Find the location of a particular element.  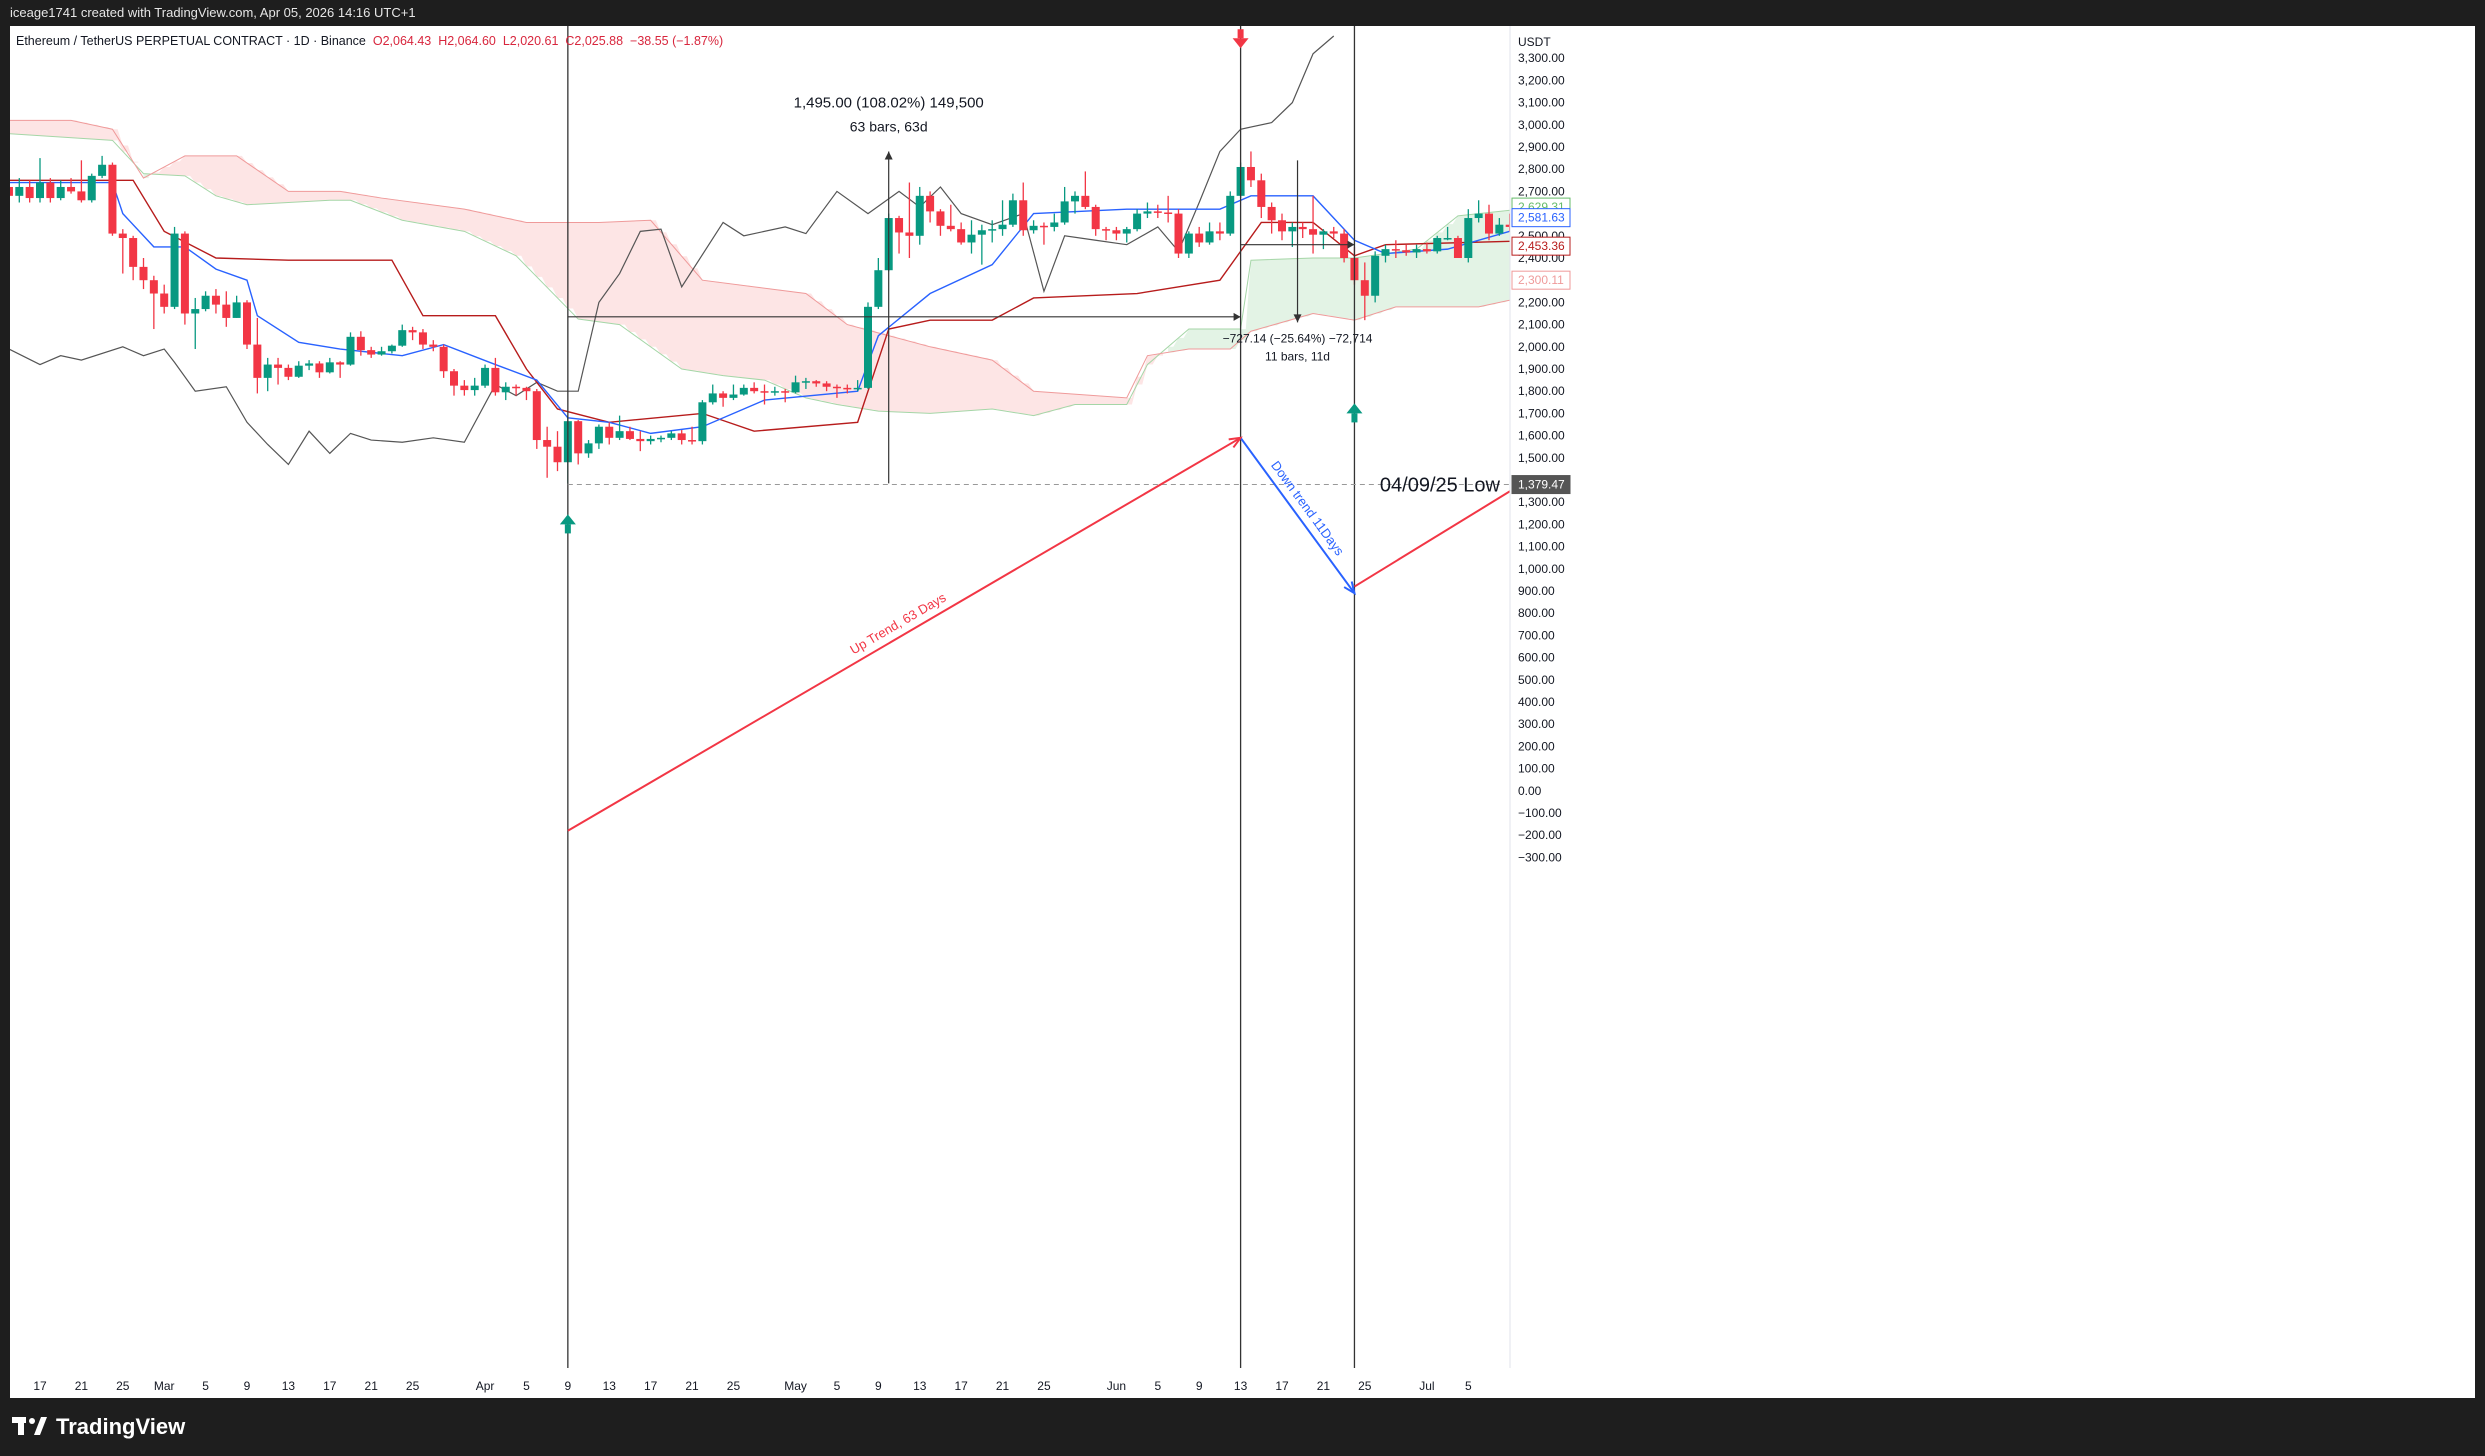

x-tick-label: Jul is located at coordinates (1426, 1386).